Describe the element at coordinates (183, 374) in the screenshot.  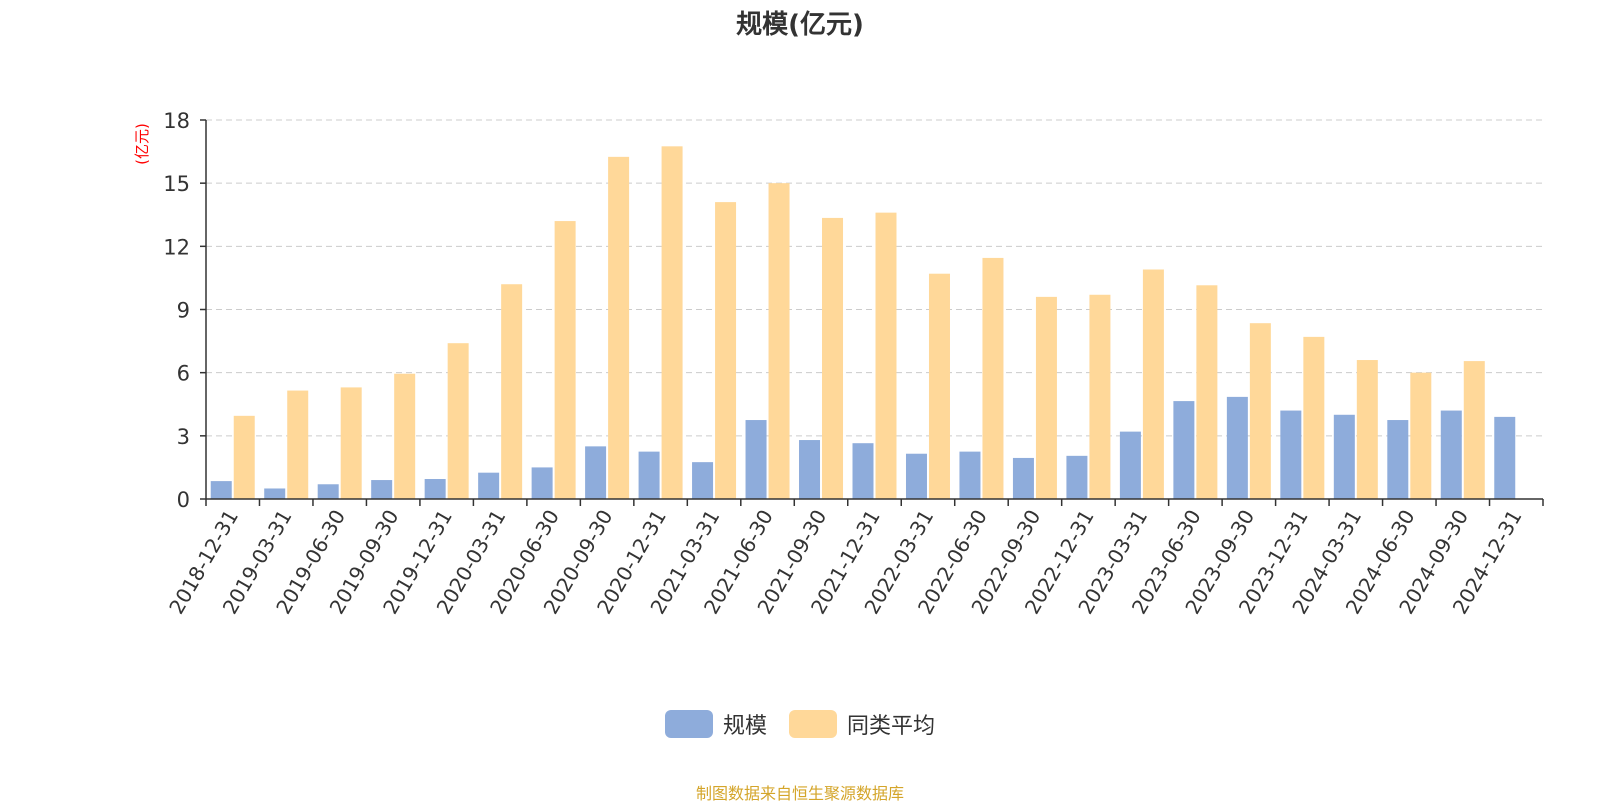
I see `y-tick-label: 6` at that location.